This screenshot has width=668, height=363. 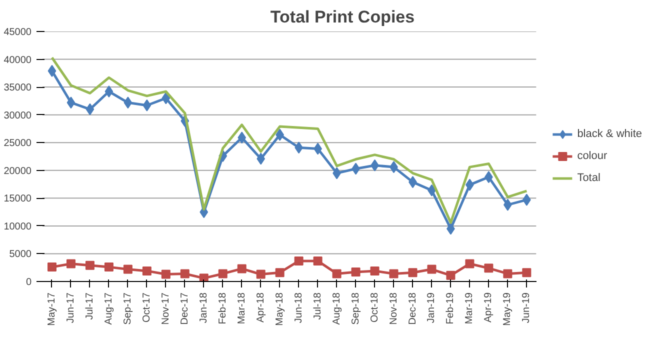 I want to click on y-tick-label: 0, so click(x=29, y=282).